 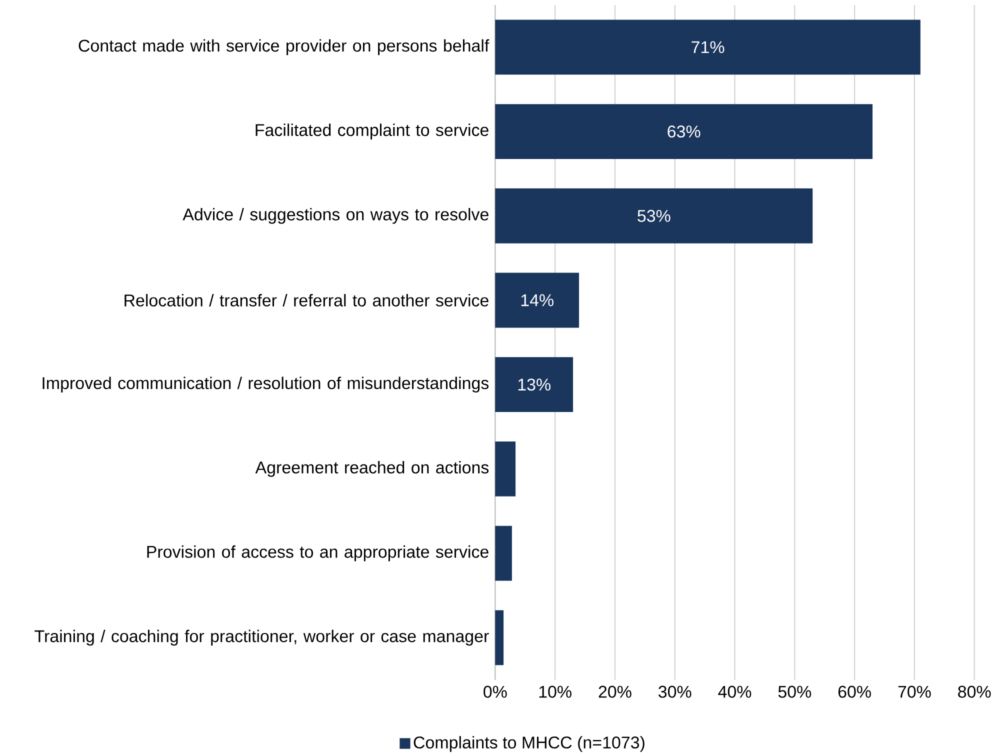 I want to click on y-tick-label: Contact made with service provider on persons behalf, so click(x=284, y=47).